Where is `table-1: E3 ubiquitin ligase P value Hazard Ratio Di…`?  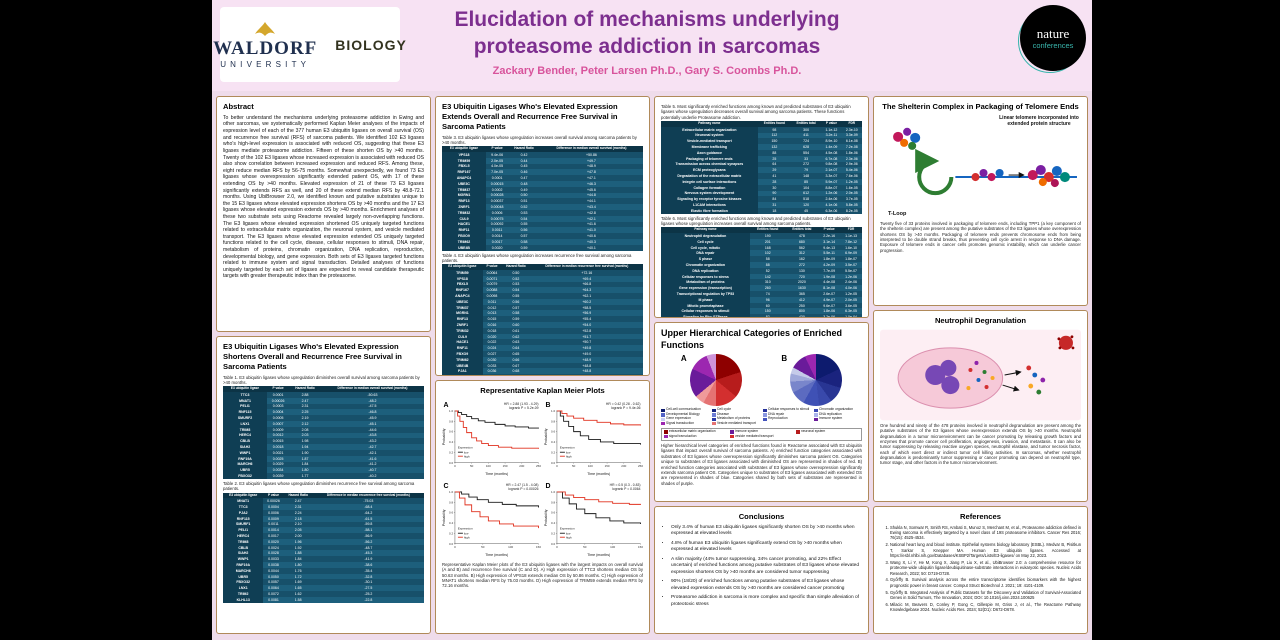 table-1: E3 ubiquitin ligase P value Hazard Ratio Di… is located at coordinates (323, 432).